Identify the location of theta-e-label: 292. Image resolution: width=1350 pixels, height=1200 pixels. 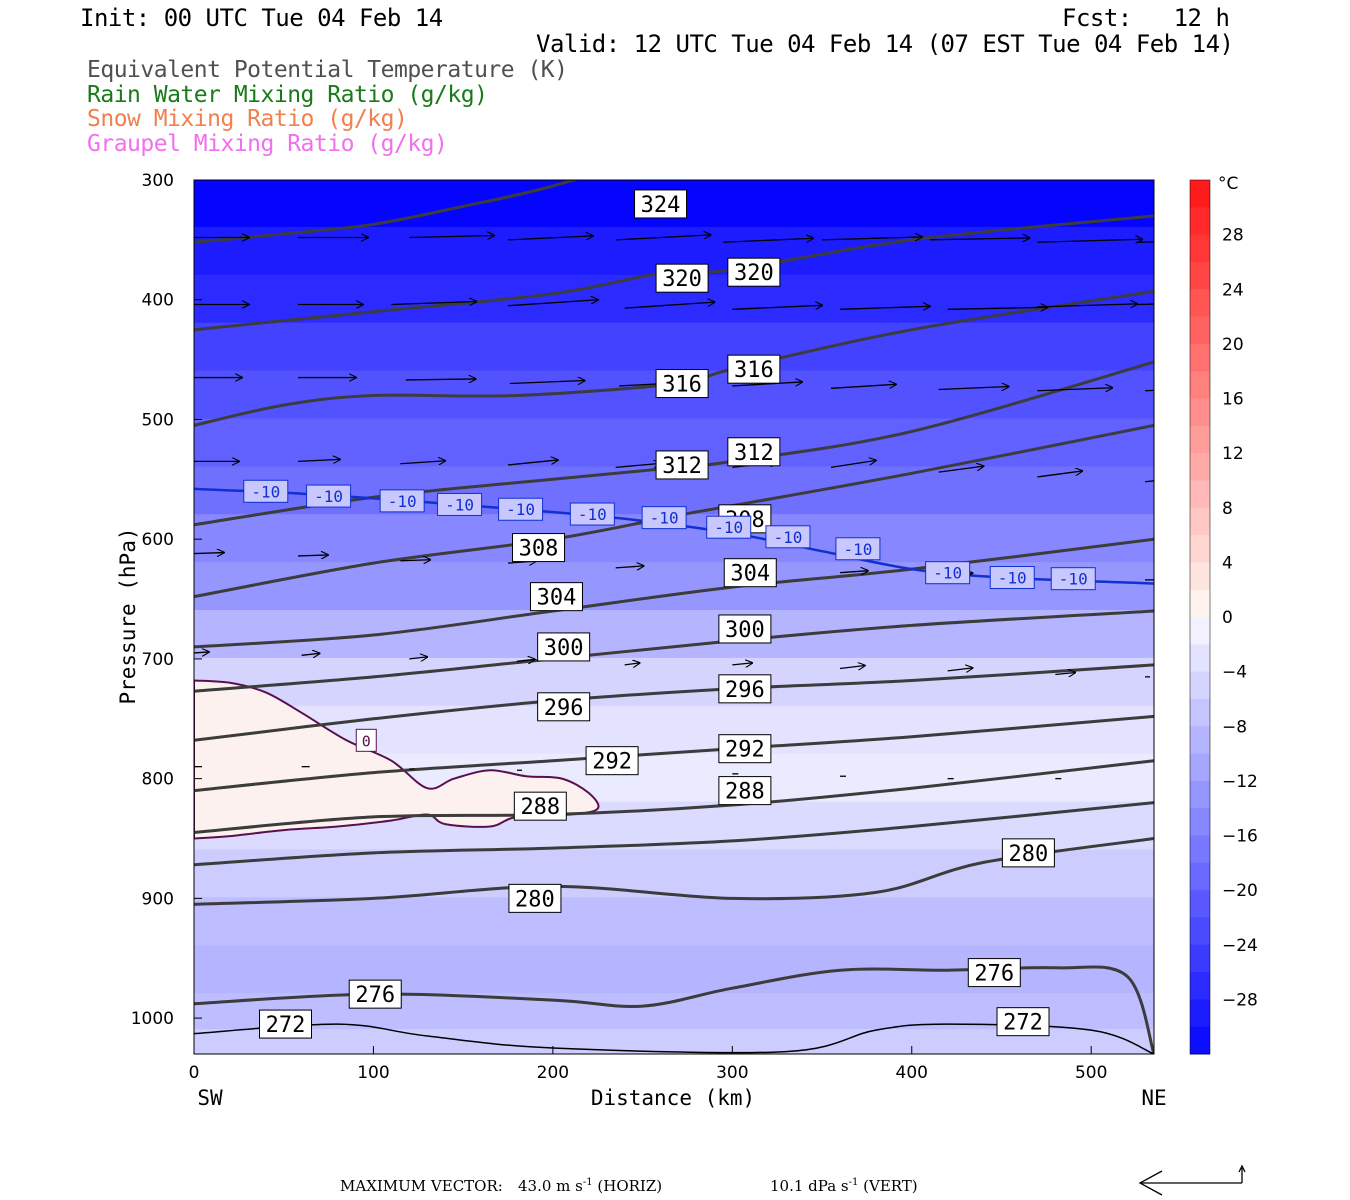
(745, 750).